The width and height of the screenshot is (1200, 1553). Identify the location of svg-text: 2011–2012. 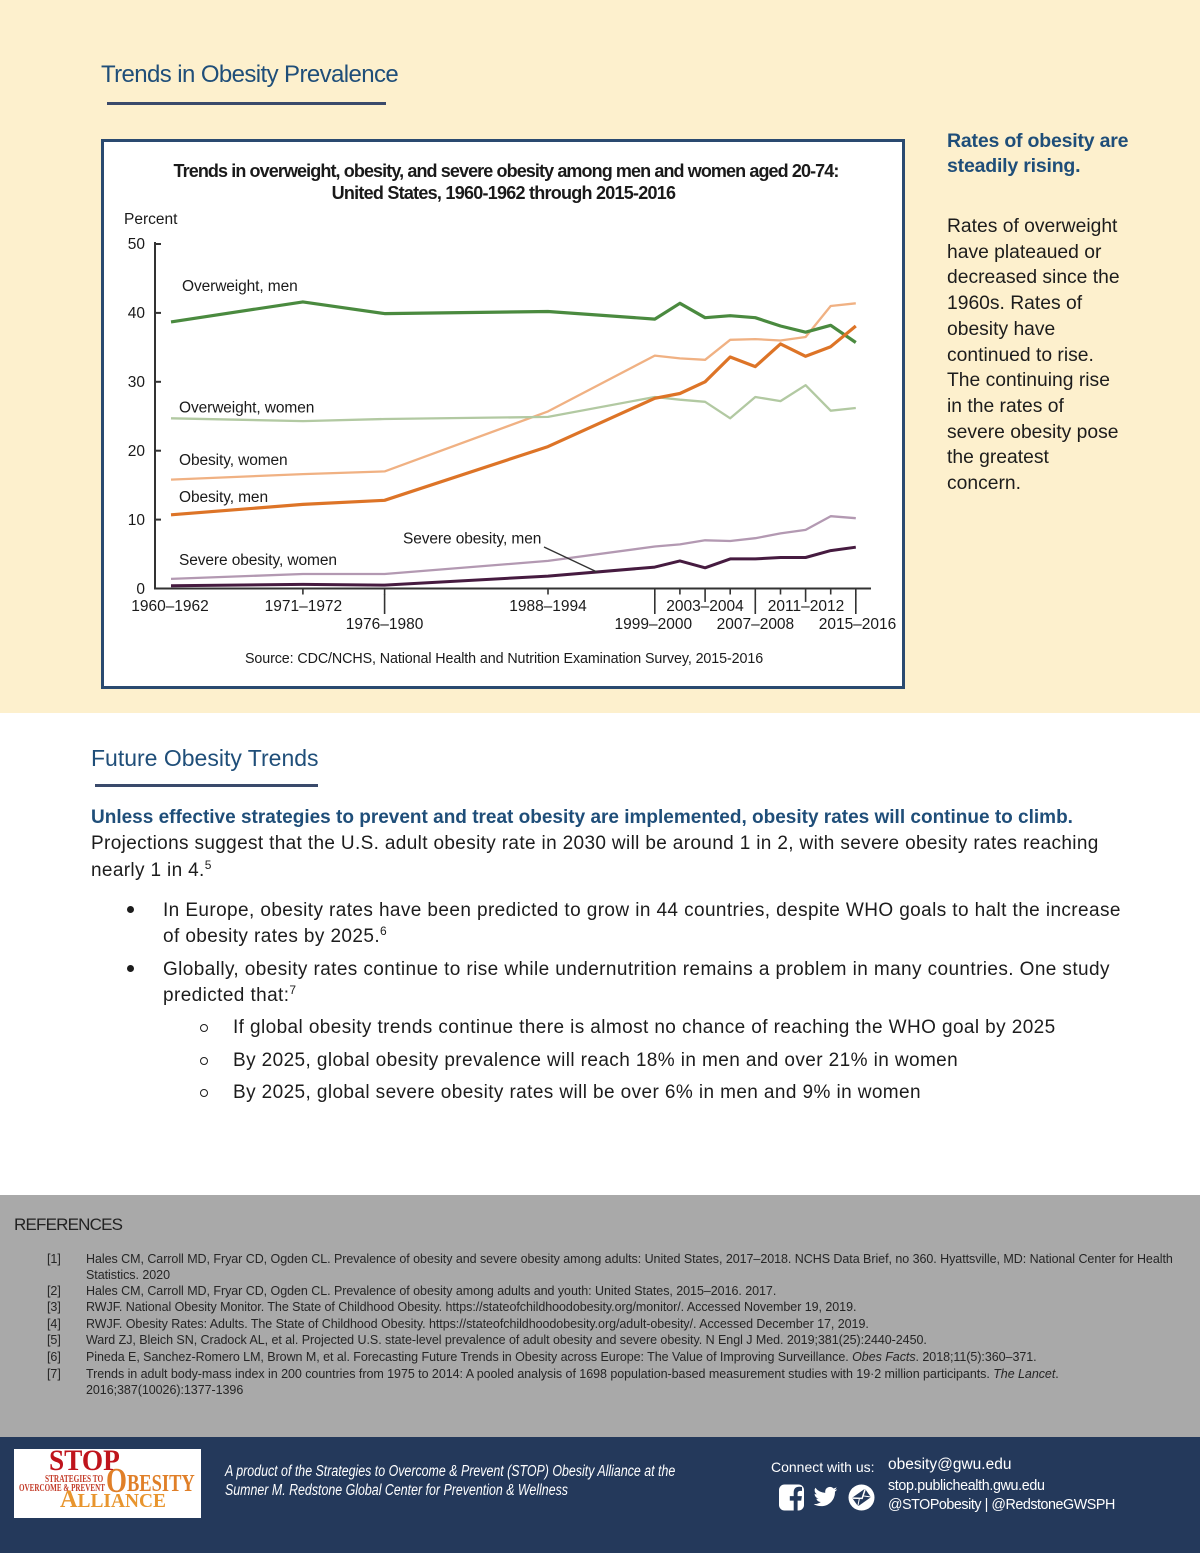
(806, 606).